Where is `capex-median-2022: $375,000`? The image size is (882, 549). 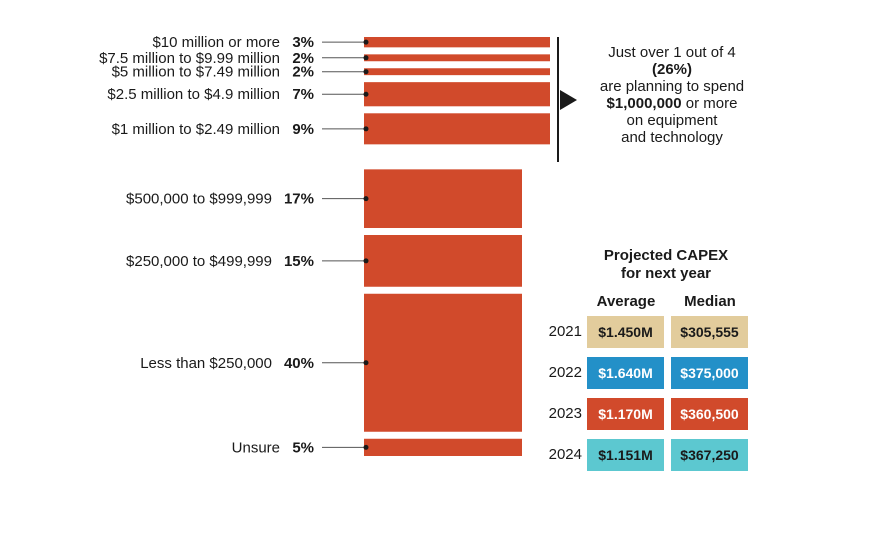
capex-median-2022: $375,000 is located at coordinates (709, 373).